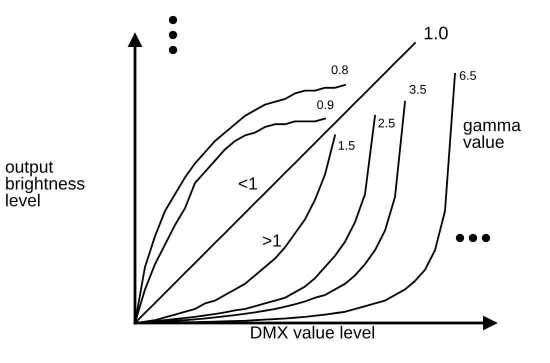 This screenshot has height=363, width=550. I want to click on annotation: >1, so click(271, 240).